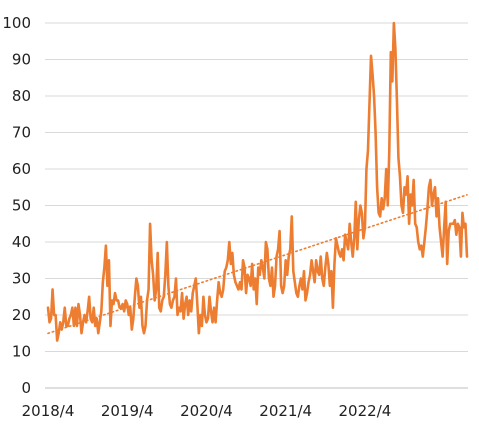 The image size is (479, 435). What do you see at coordinates (21, 315) in the screenshot?
I see `y-tick-label: 20` at bounding box center [21, 315].